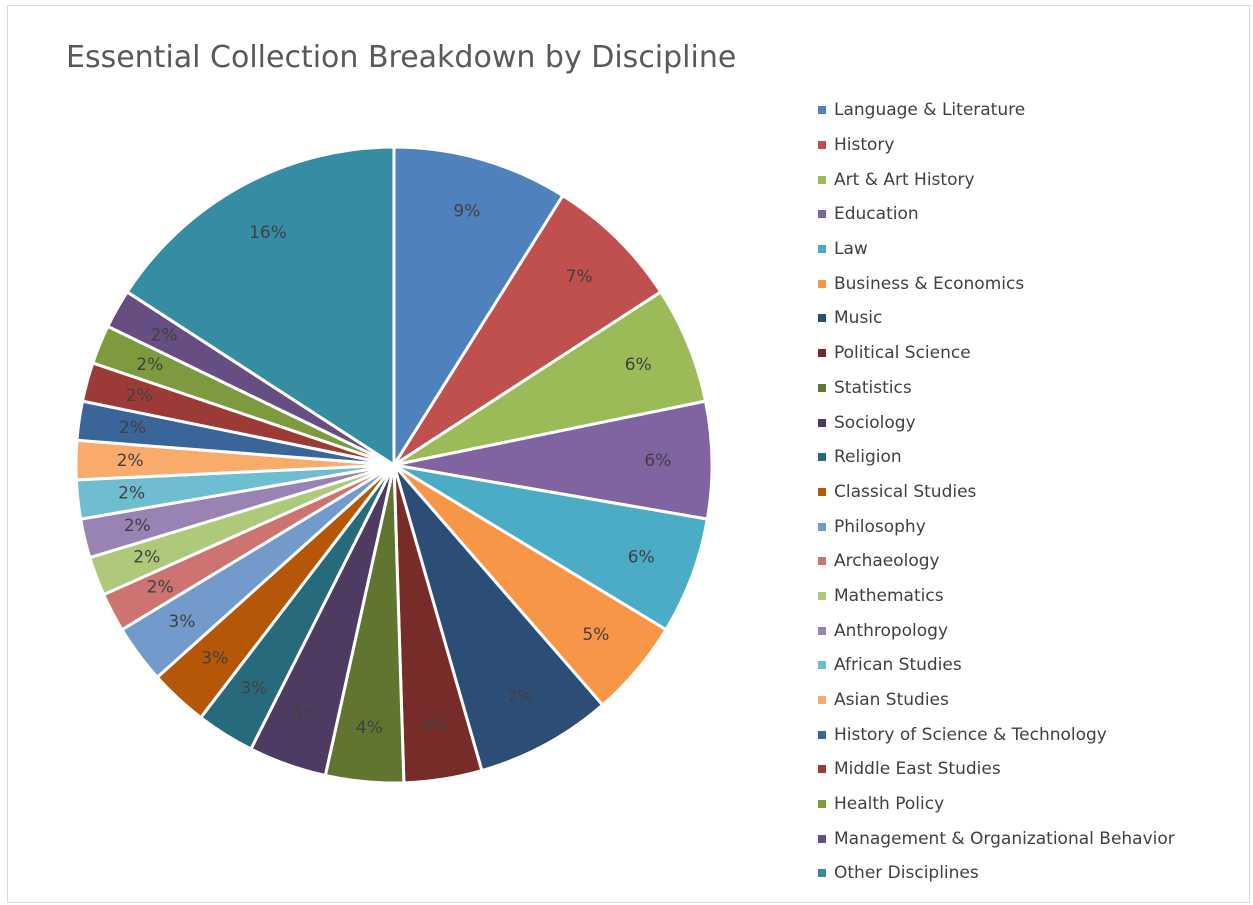  Describe the element at coordinates (164, 335) in the screenshot. I see `data-label-management-and-organizational-behavior: 2%` at that location.